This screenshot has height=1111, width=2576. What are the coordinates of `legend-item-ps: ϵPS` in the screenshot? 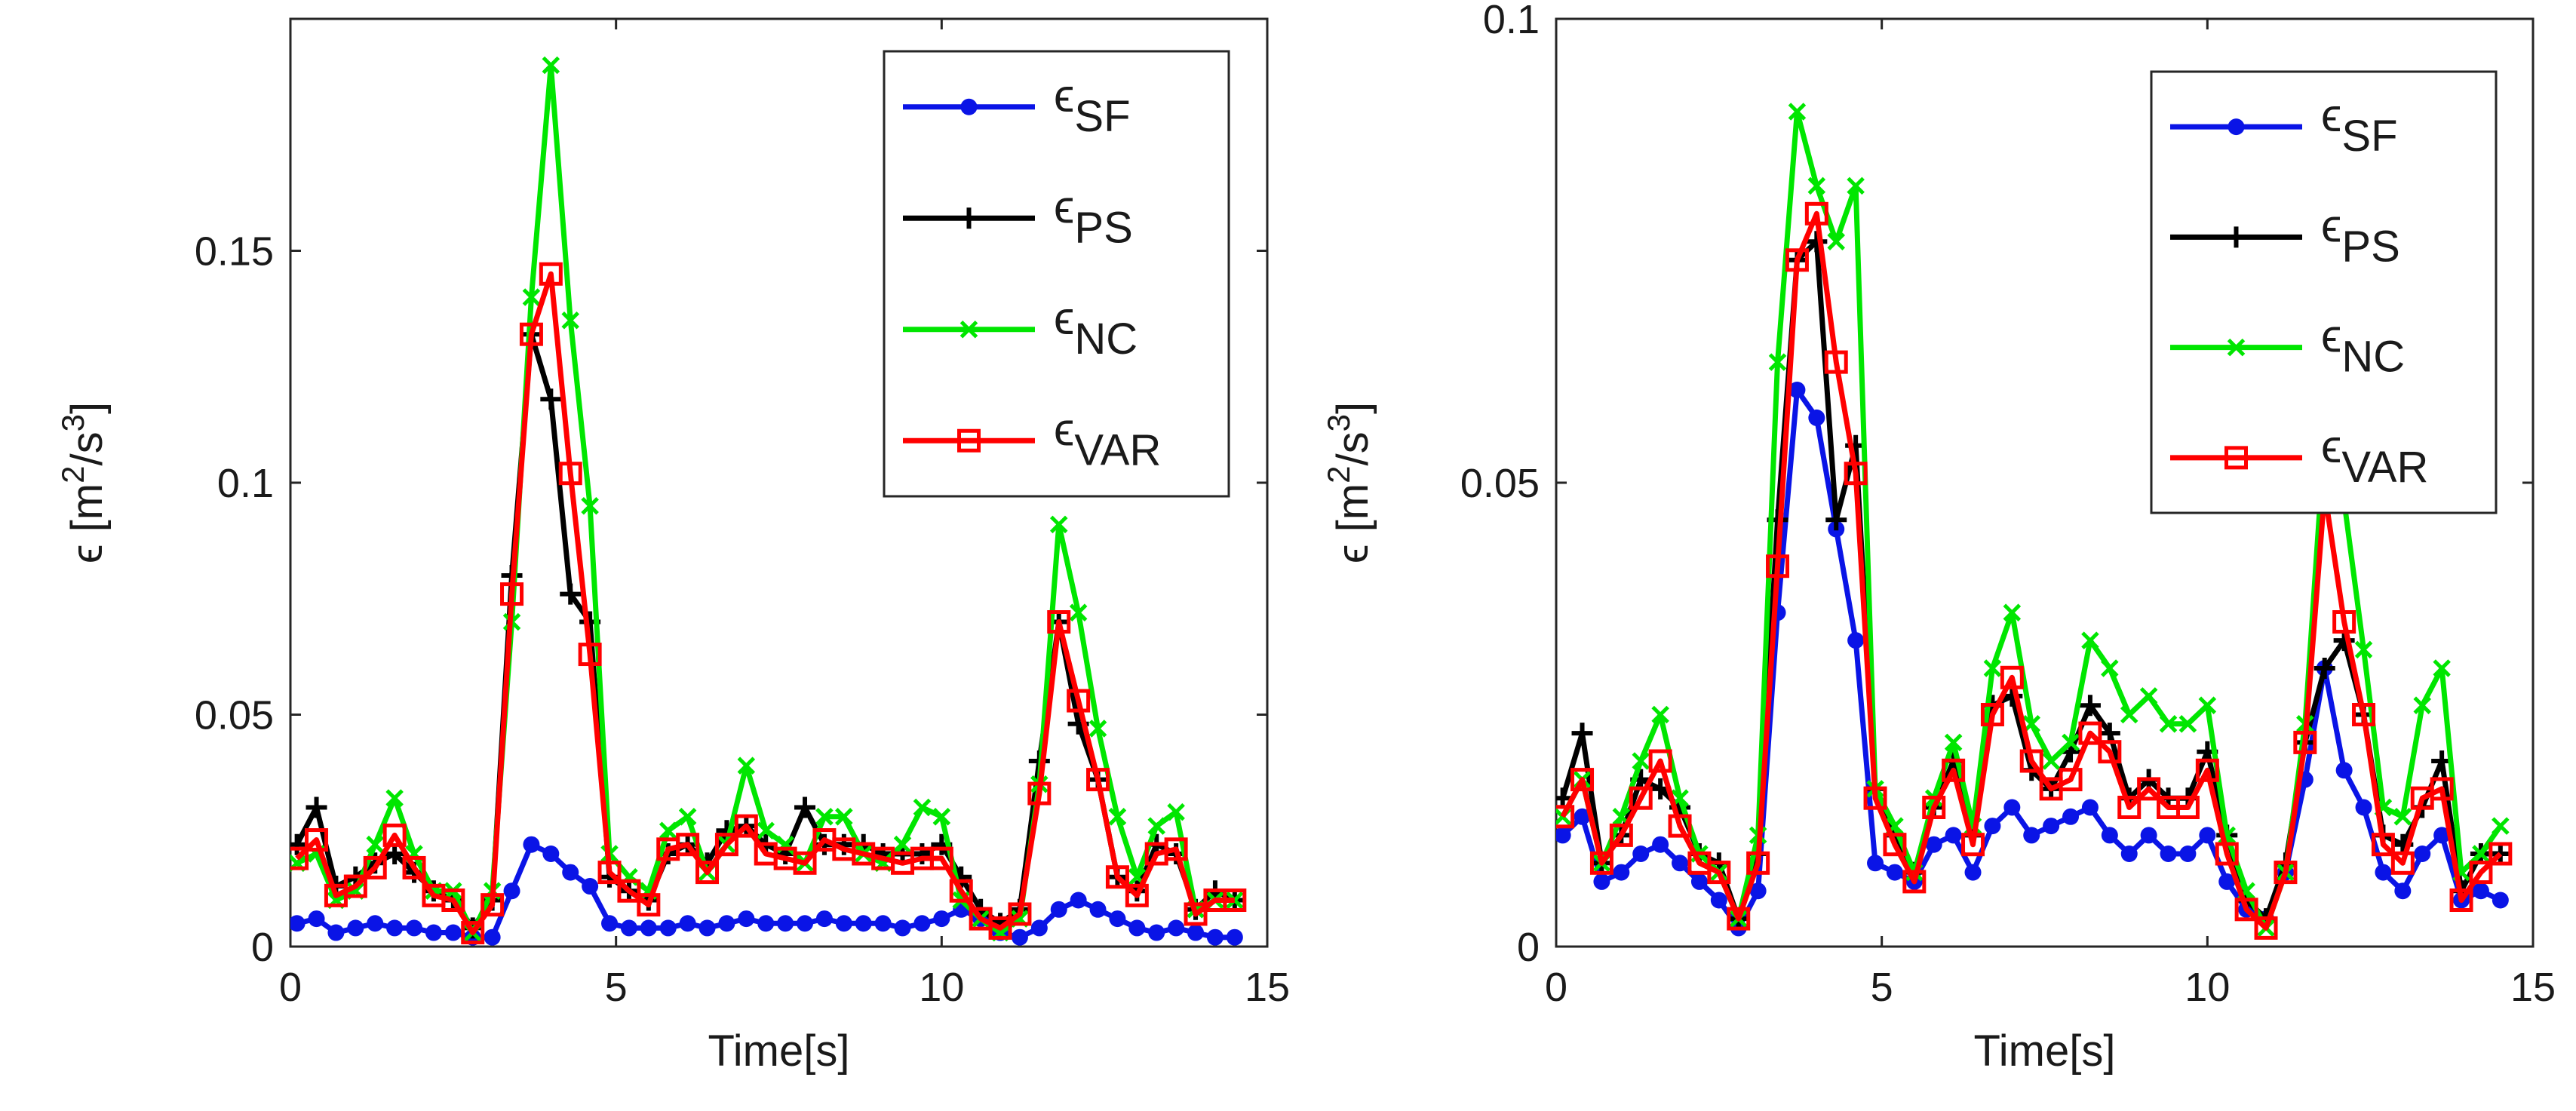 It's located at (1018, 216).